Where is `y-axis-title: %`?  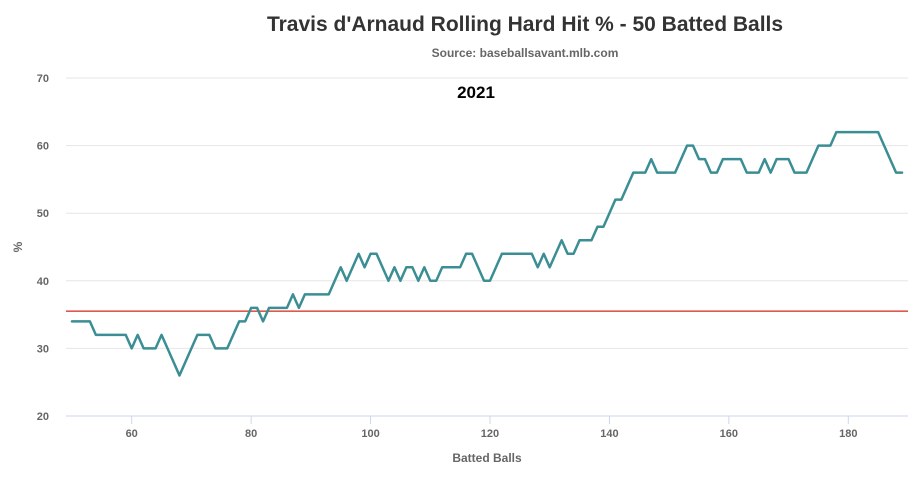 y-axis-title: % is located at coordinates (18, 246).